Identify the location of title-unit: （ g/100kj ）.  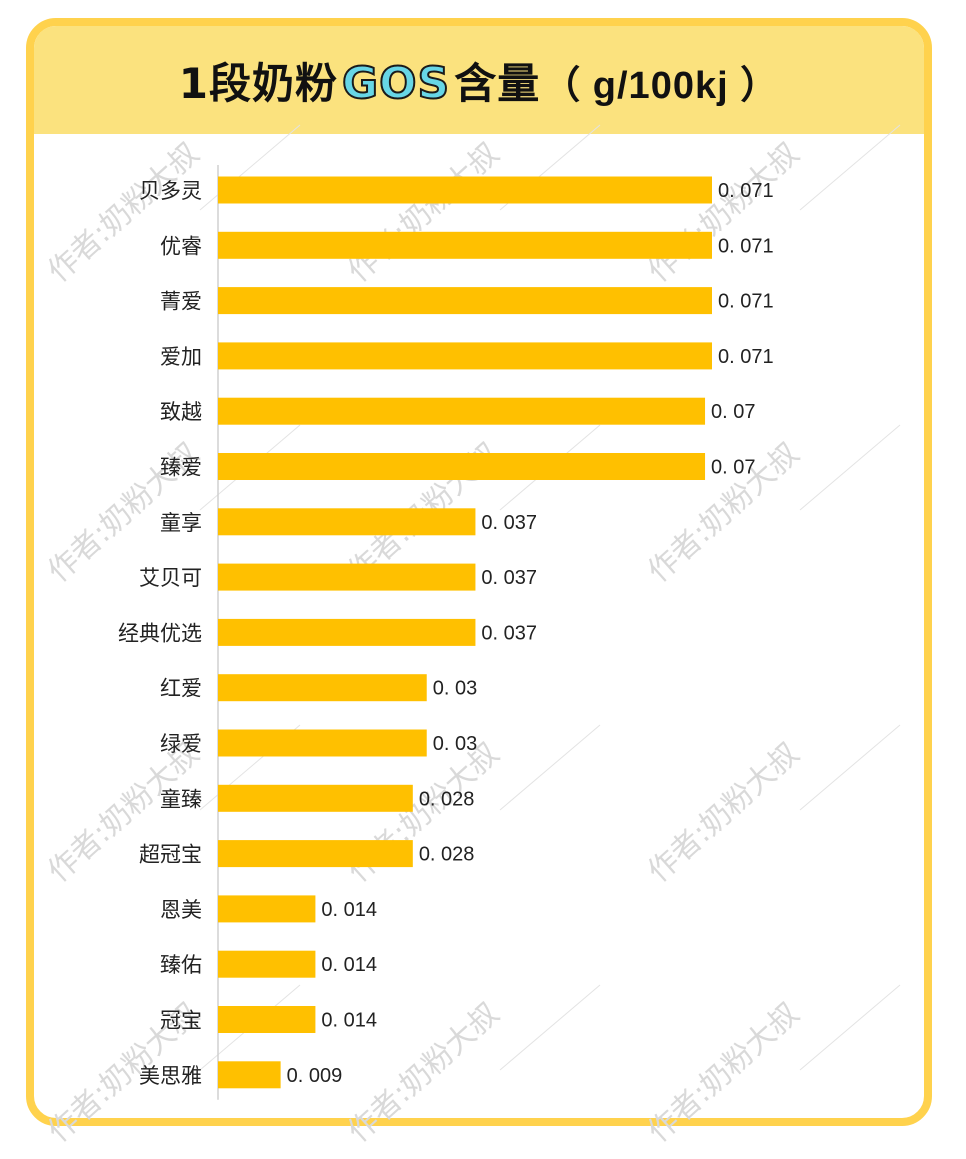
(661, 85).